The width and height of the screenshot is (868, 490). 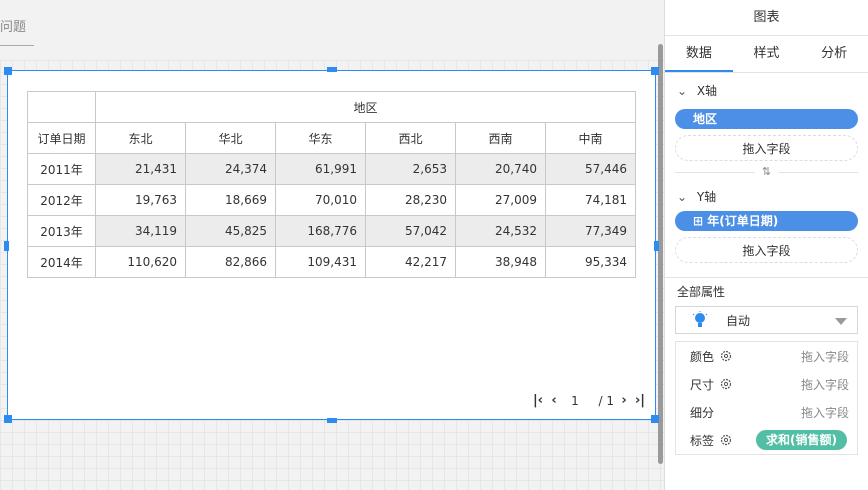 I want to click on table-cell: 82,866, so click(x=230, y=262).